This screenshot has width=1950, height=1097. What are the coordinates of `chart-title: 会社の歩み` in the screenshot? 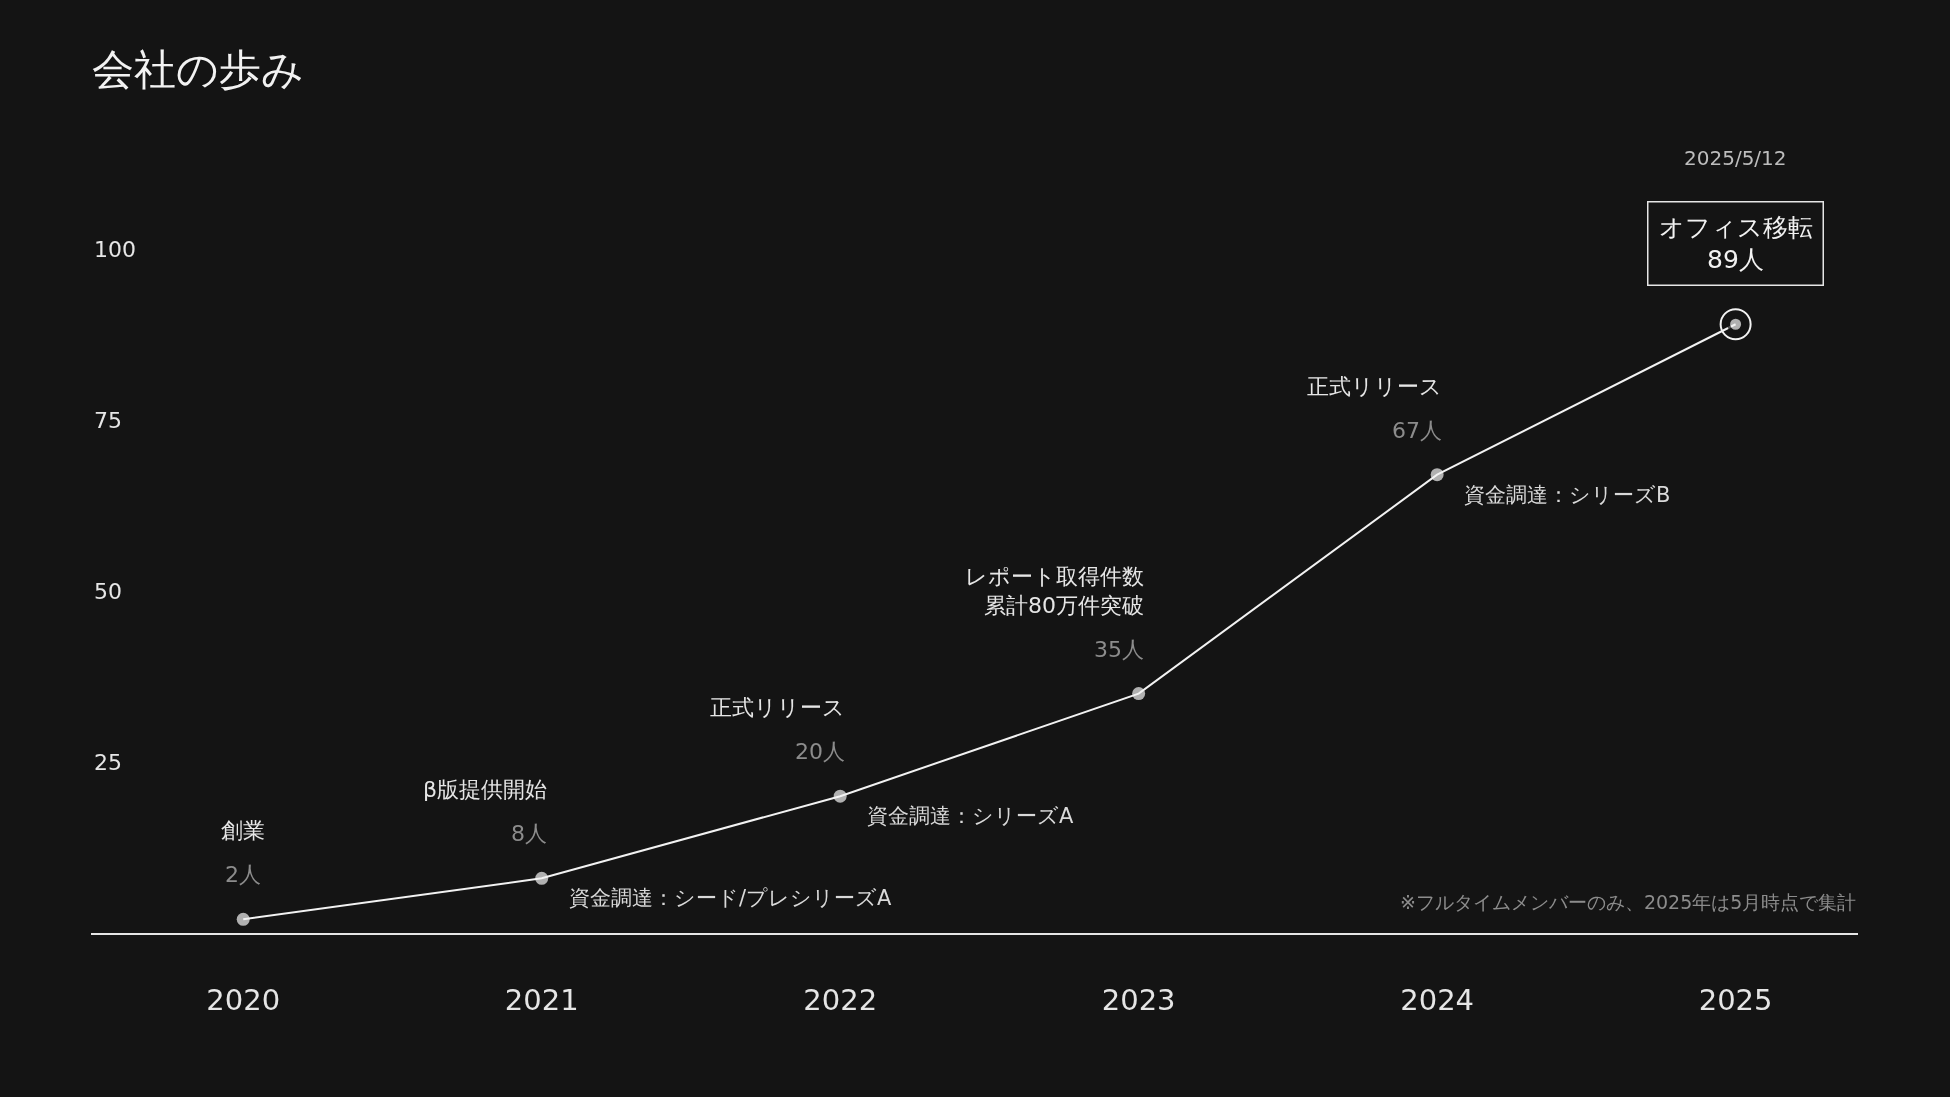 It's located at (197, 70).